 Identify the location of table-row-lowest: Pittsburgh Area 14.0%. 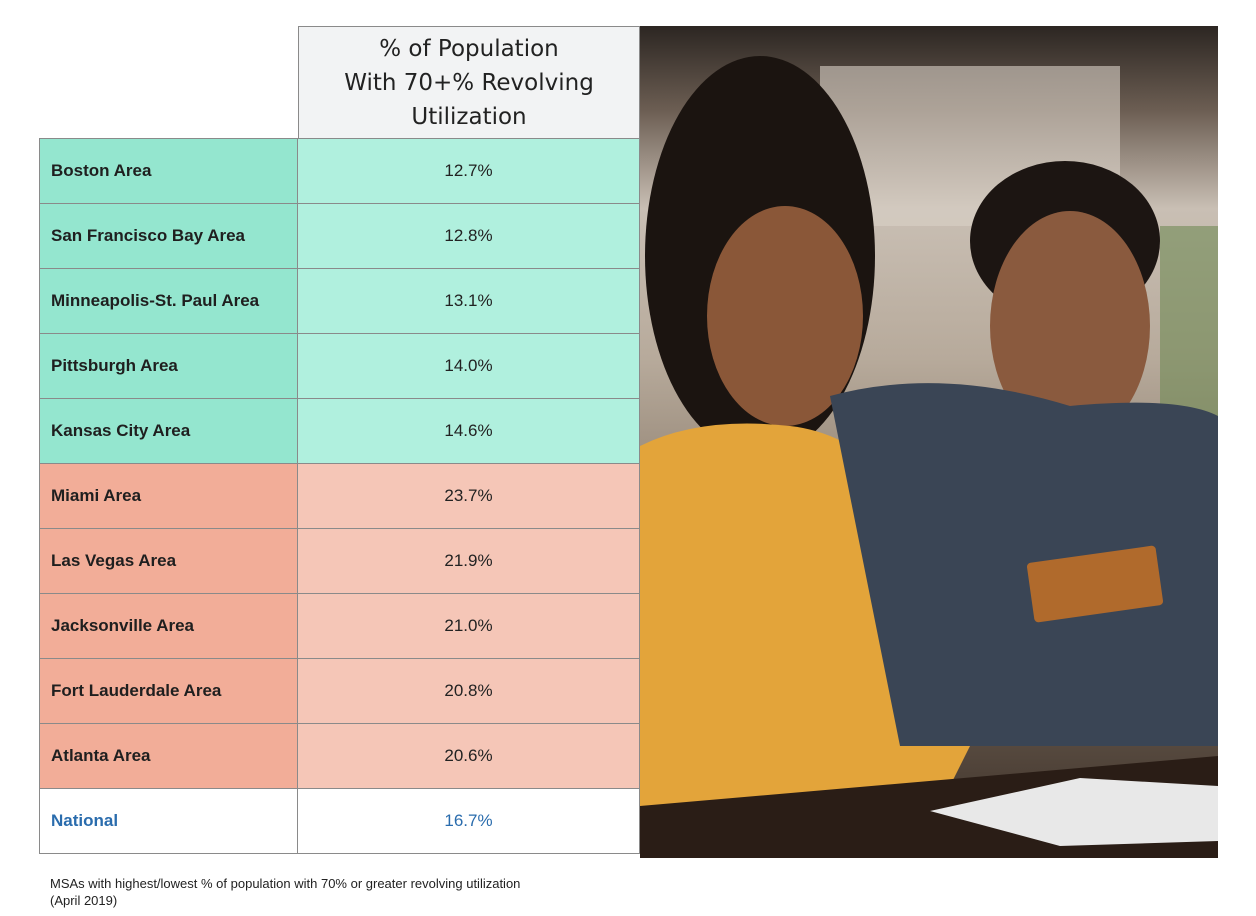
(339, 366).